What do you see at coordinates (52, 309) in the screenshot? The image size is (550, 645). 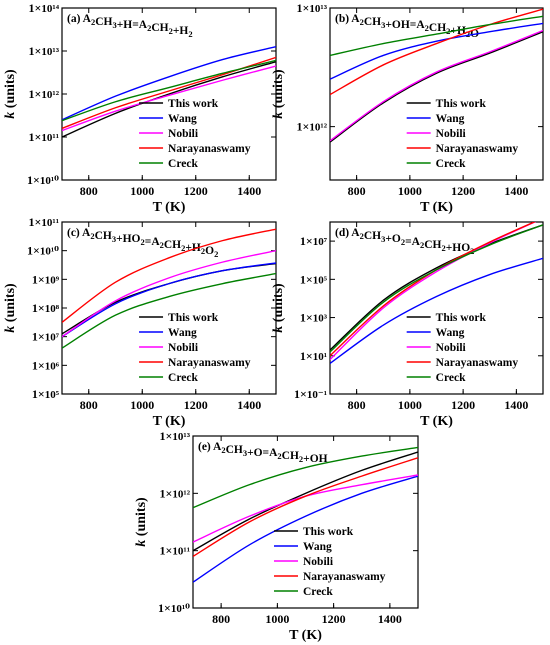 I see `y-tick-exponent: 10⁸` at bounding box center [52, 309].